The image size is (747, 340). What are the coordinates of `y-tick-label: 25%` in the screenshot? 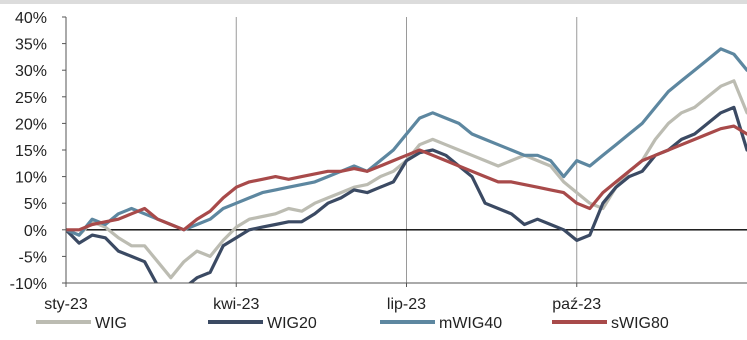 It's located at (31, 98).